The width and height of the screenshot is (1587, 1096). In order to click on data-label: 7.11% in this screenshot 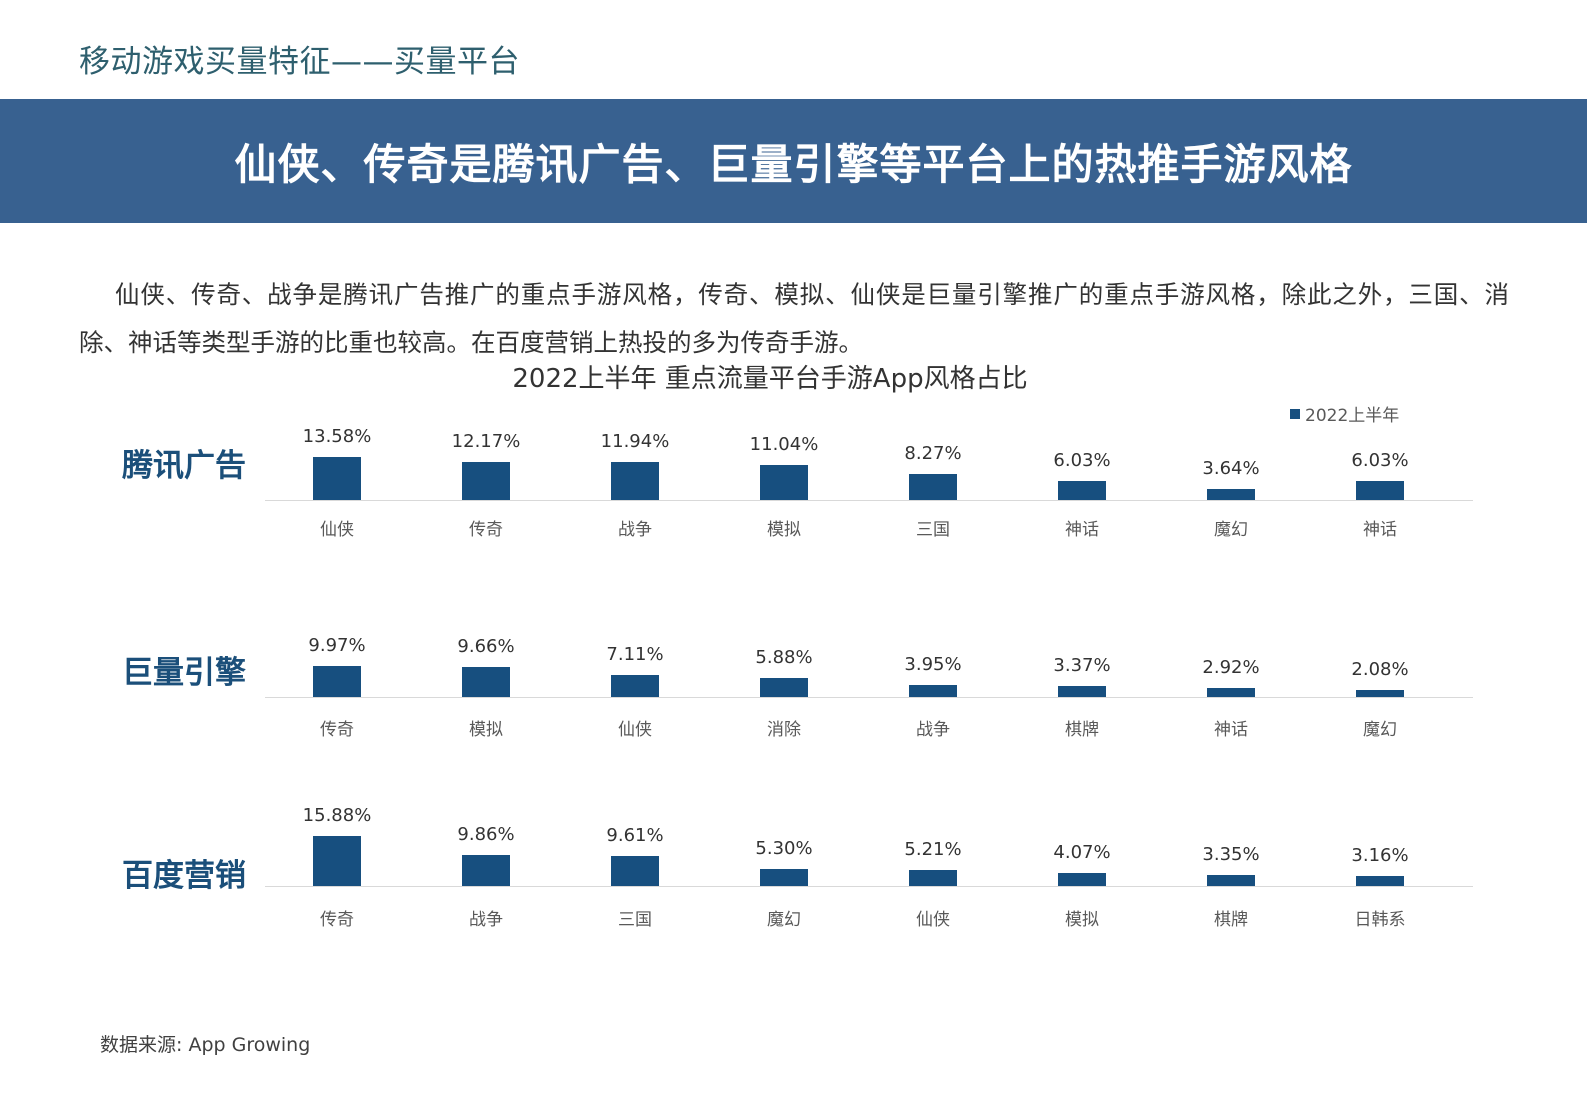, I will do `click(635, 654)`.